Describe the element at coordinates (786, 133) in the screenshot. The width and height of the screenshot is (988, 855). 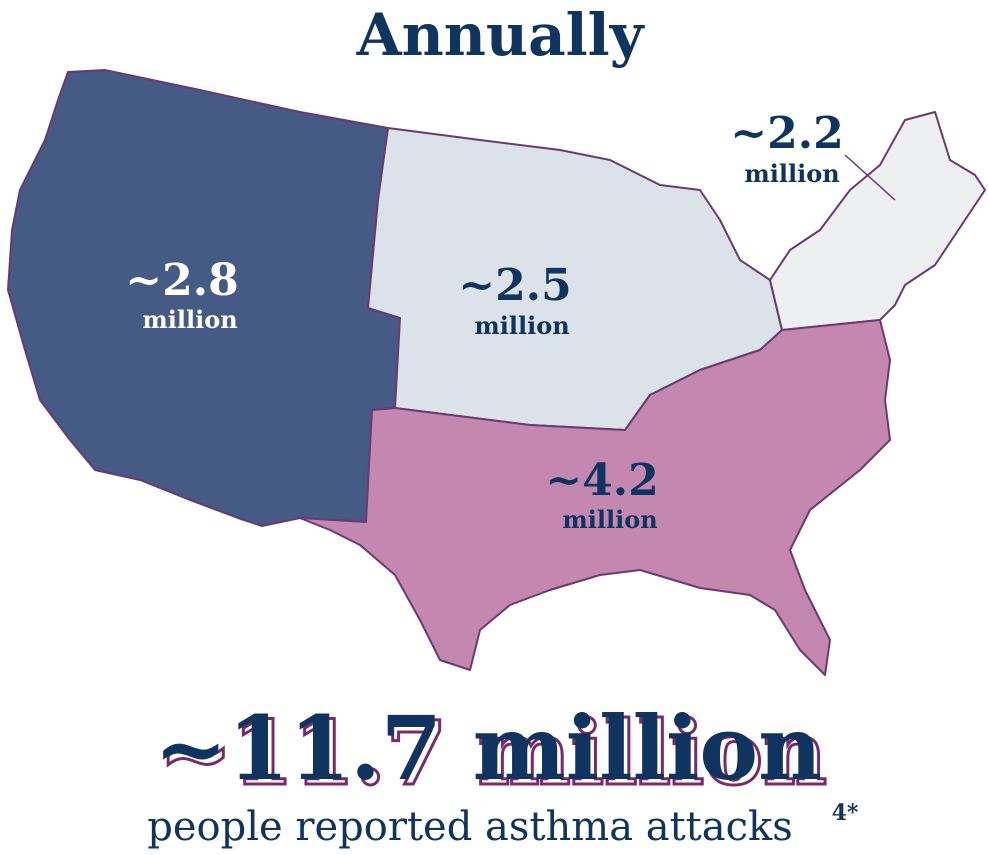
I see `region-value: ~2.2` at that location.